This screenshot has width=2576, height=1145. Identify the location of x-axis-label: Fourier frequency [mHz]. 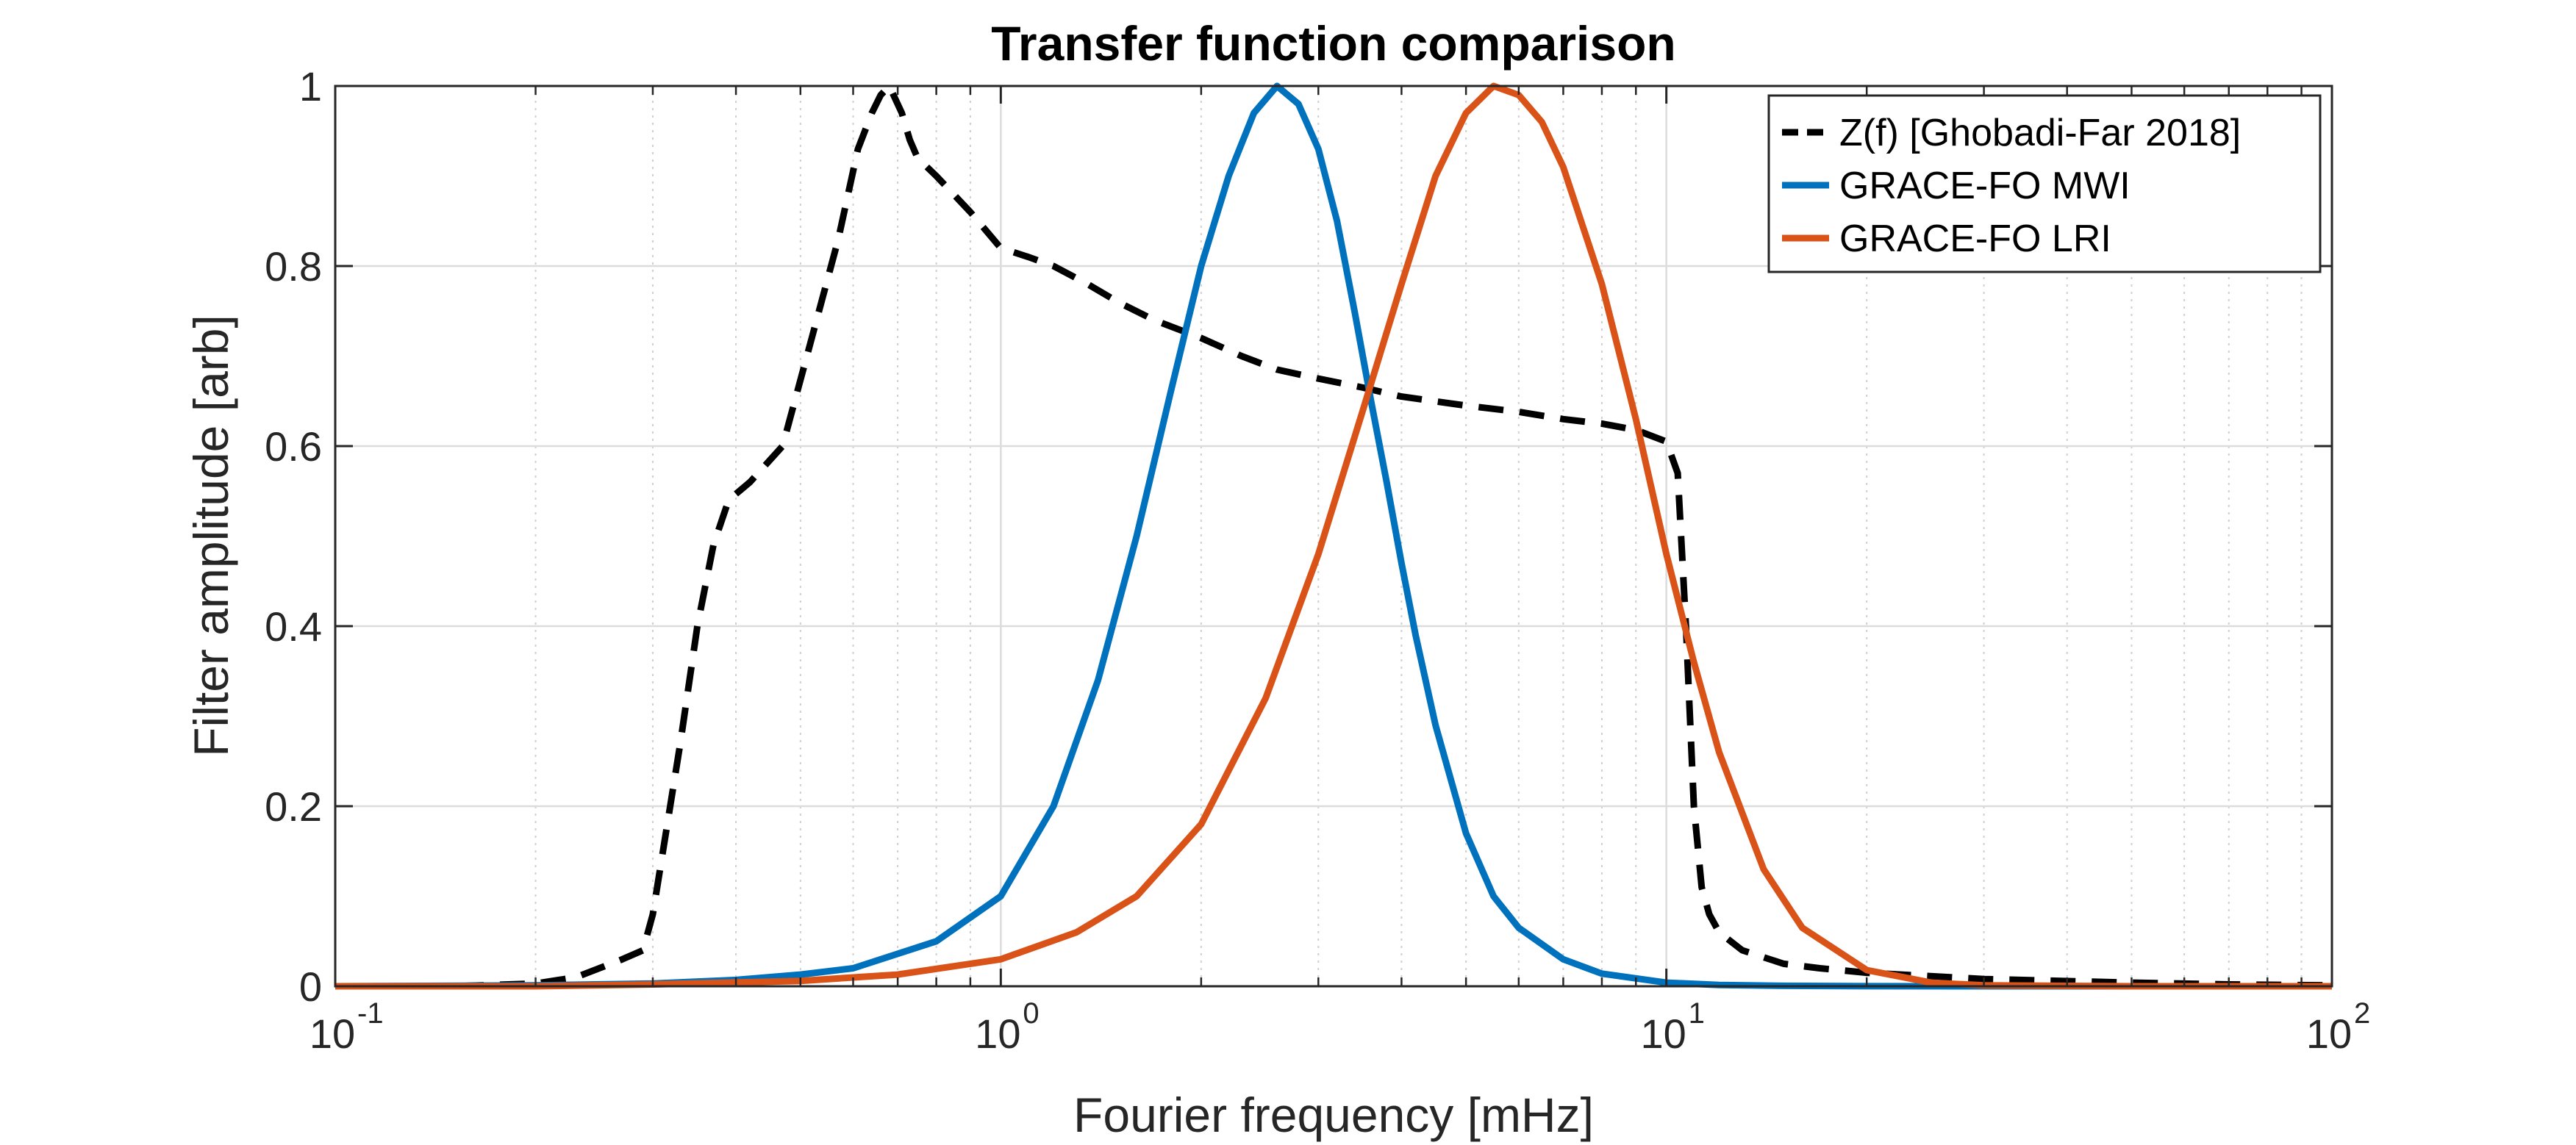
(1333, 1115).